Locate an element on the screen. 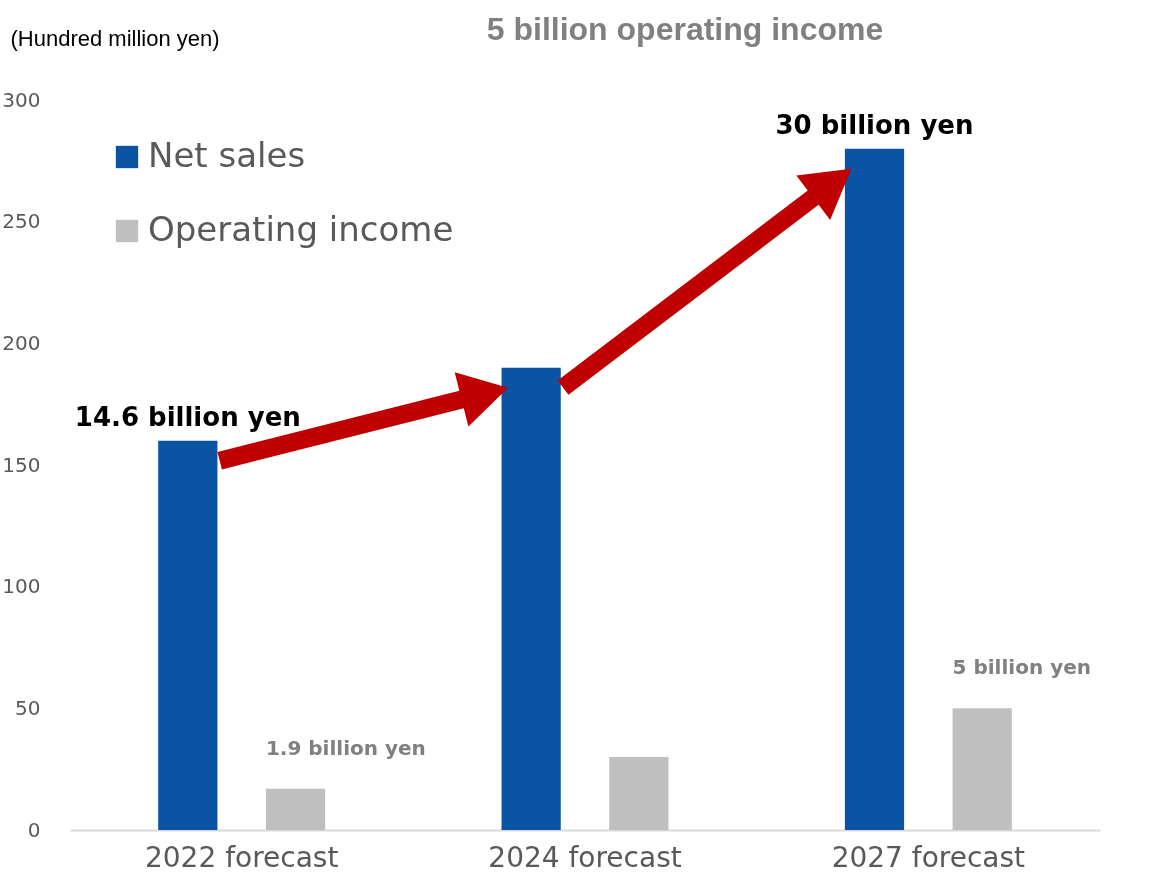  y-tick-label: 0 is located at coordinates (34, 829).